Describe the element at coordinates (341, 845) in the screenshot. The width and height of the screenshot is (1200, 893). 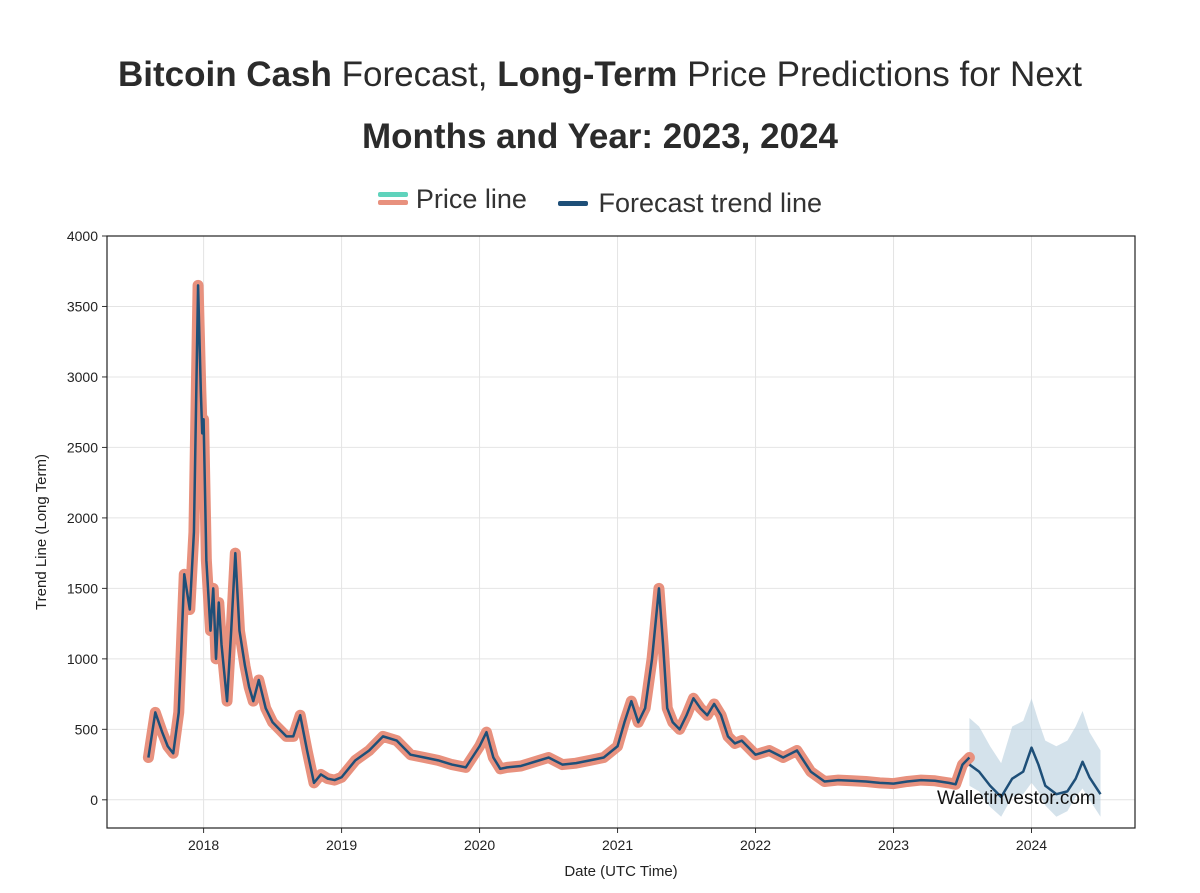
I see `x-tick-label: 2019` at that location.